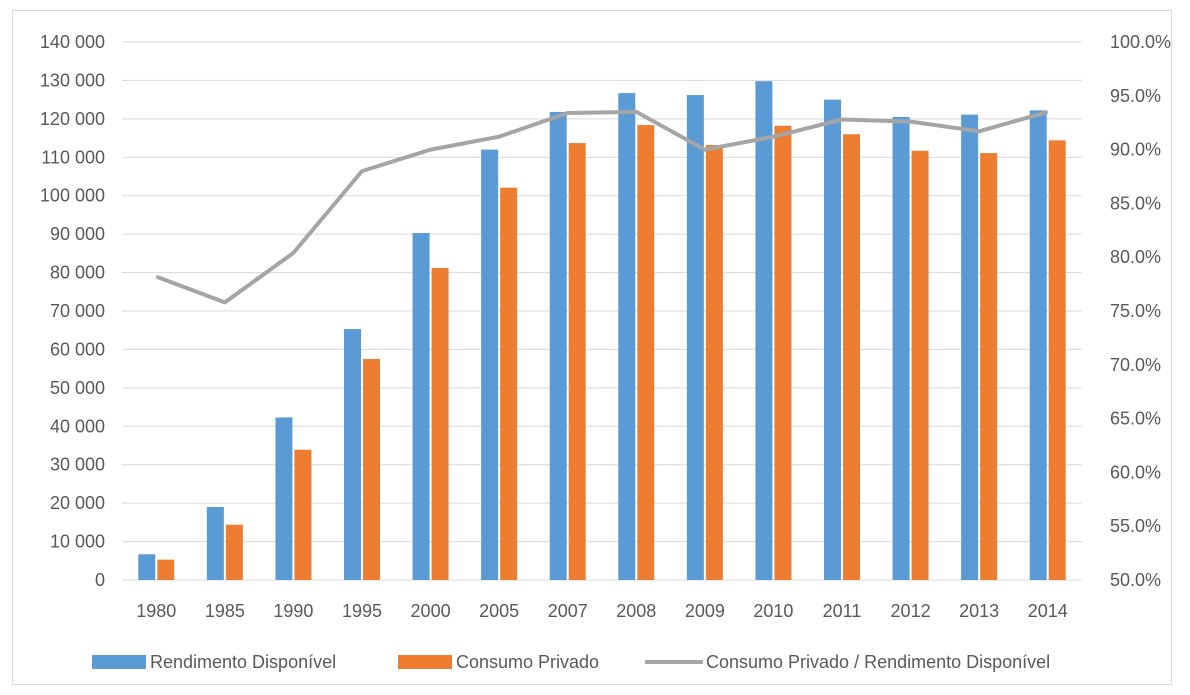  Describe the element at coordinates (1135, 365) in the screenshot. I see `y-right-tick-label: 70.0%` at that location.